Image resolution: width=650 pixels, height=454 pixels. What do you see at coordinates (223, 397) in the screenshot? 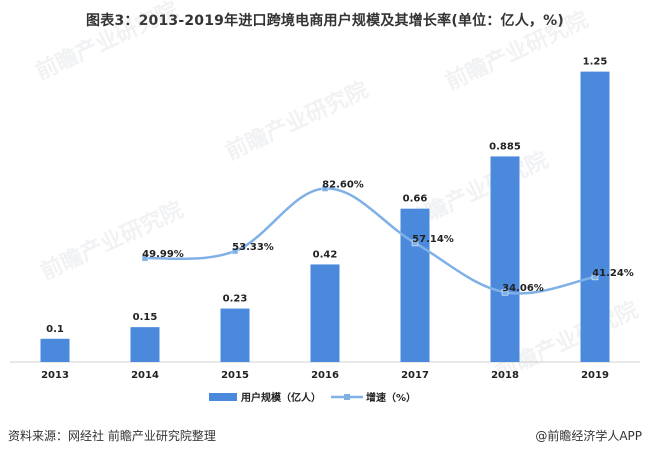
I see `legend-bar-swatch` at bounding box center [223, 397].